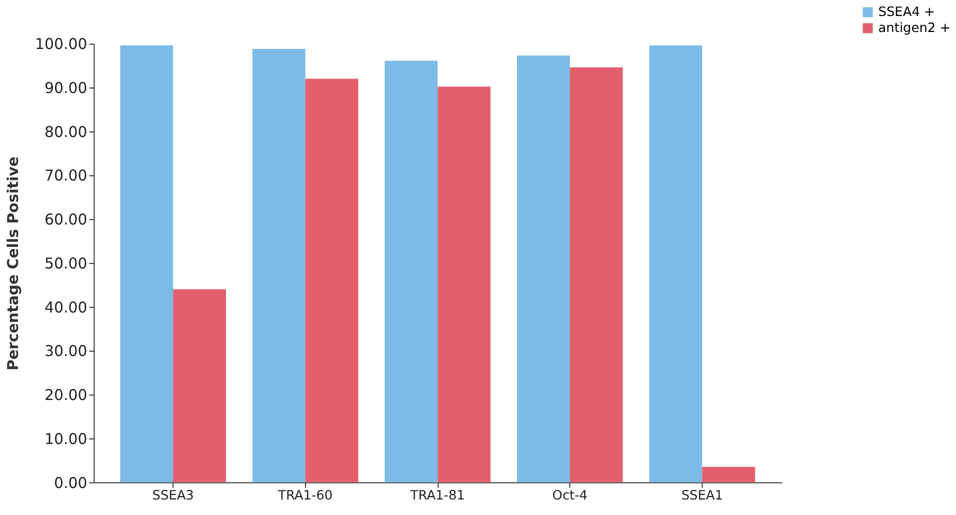  I want to click on legend-label: antigen2 +, so click(914, 28).